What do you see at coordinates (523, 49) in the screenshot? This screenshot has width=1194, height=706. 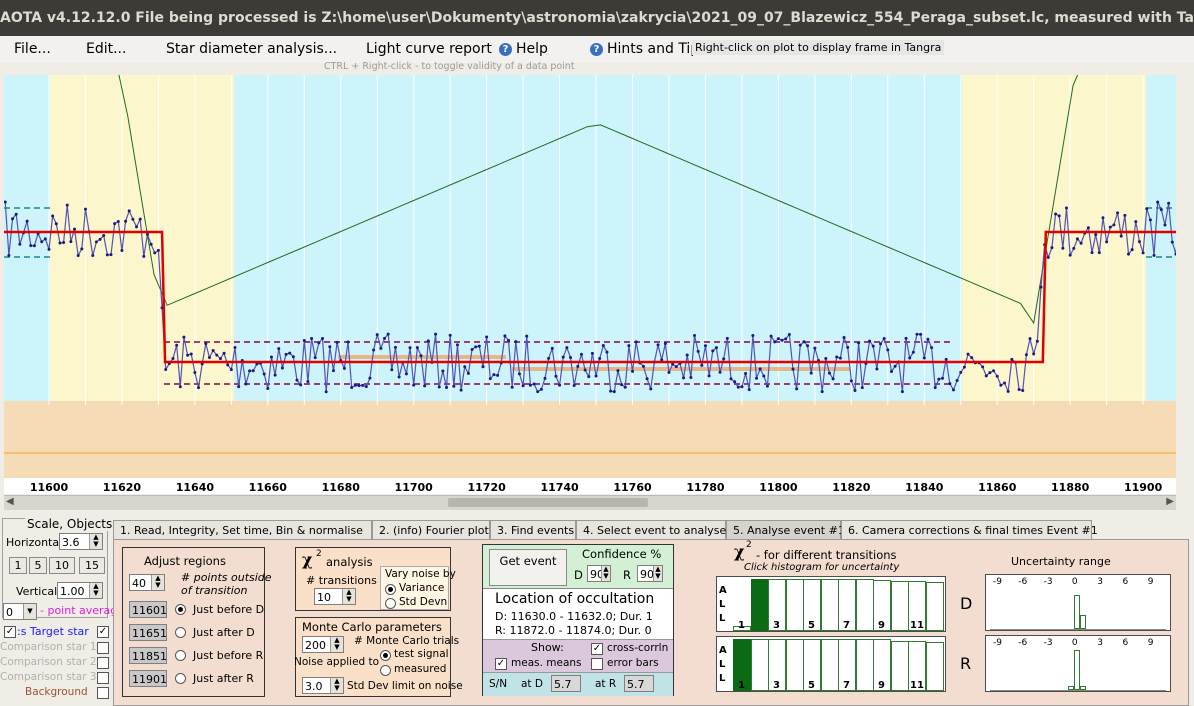 I see `menu-help: ? Help` at bounding box center [523, 49].